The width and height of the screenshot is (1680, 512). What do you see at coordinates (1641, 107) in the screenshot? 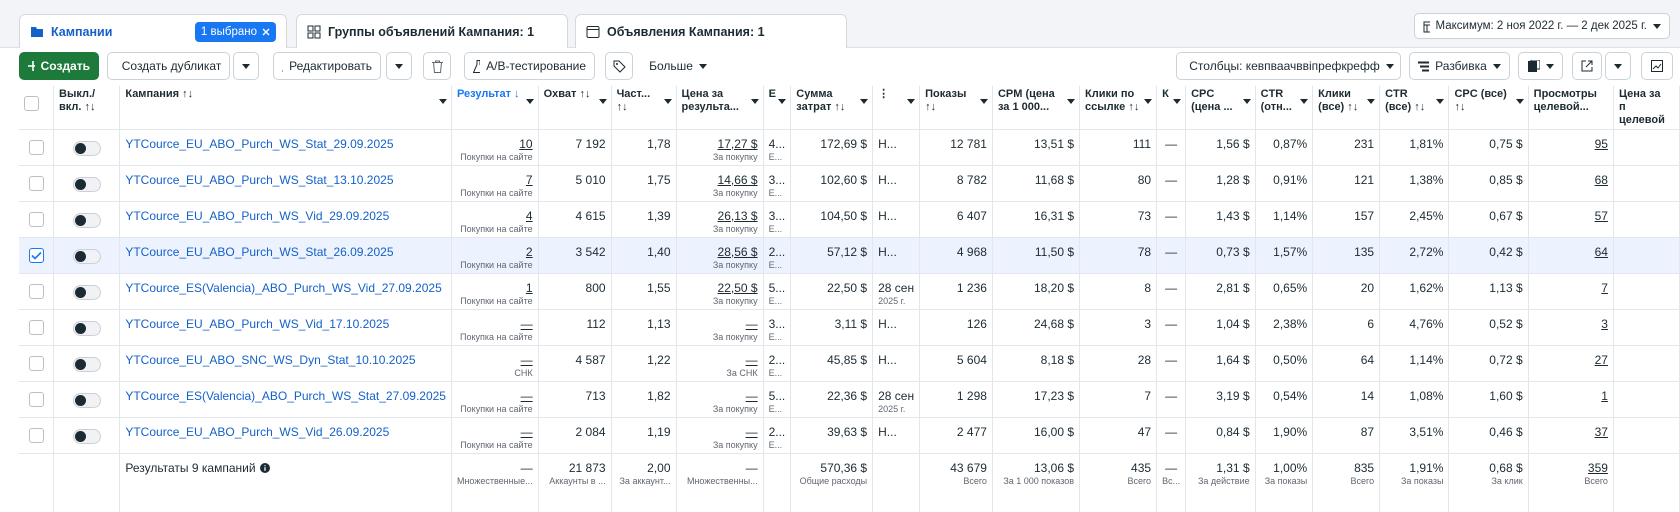
I see `column-header: Цена за п целевой` at bounding box center [1641, 107].